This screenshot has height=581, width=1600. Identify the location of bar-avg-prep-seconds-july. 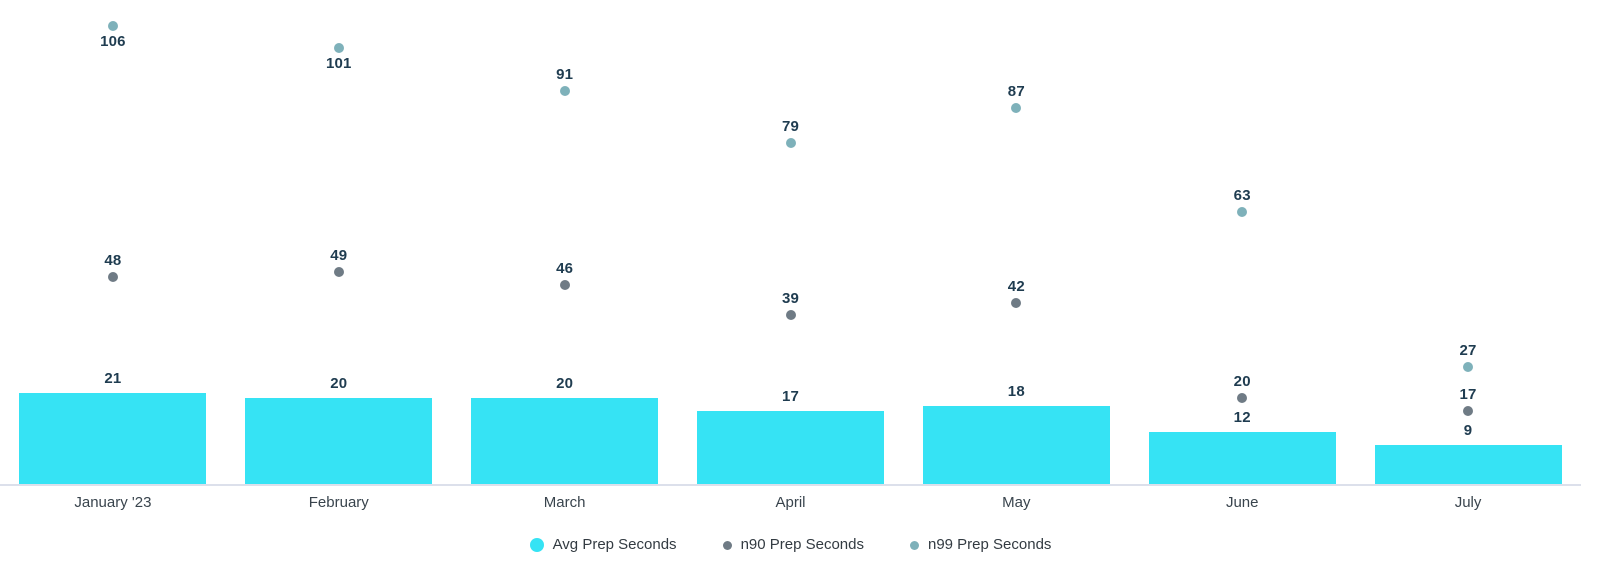
(1468, 464).